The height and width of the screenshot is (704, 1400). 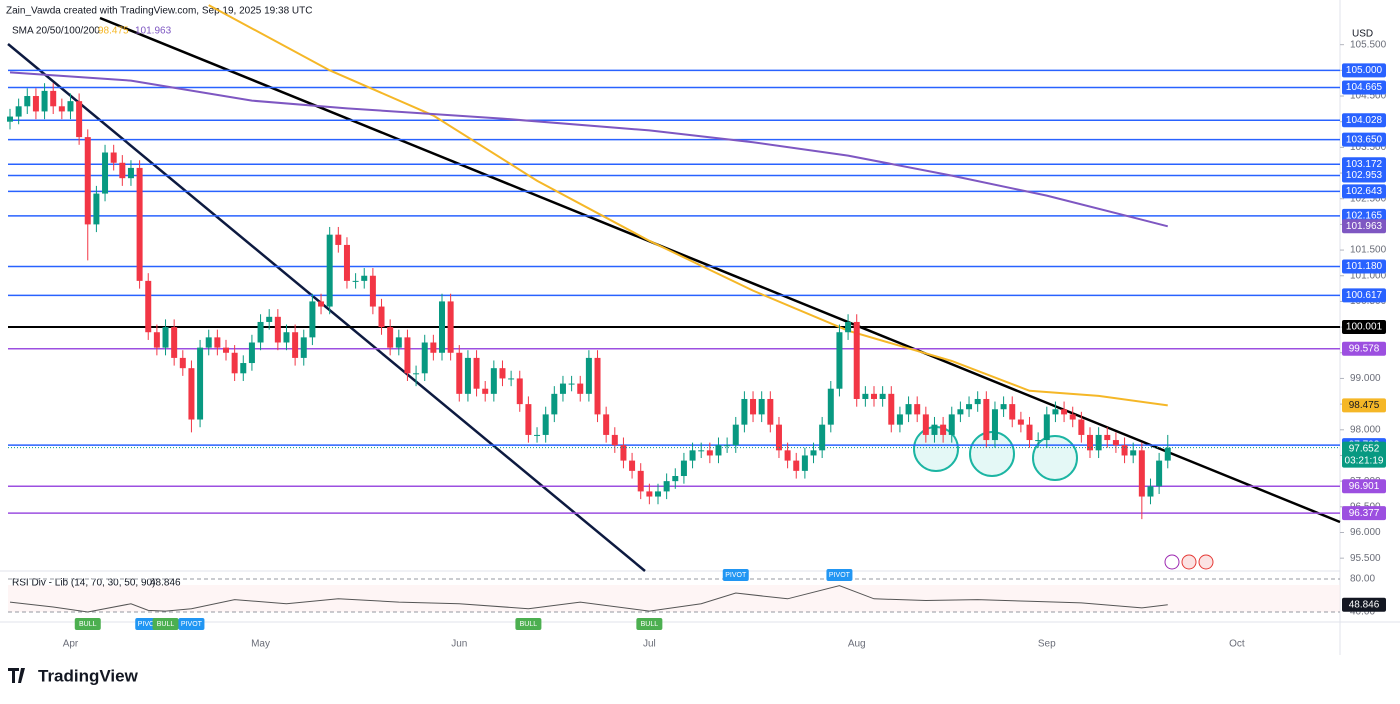 I want to click on level-tag-label: 105.000, so click(x=1364, y=70).